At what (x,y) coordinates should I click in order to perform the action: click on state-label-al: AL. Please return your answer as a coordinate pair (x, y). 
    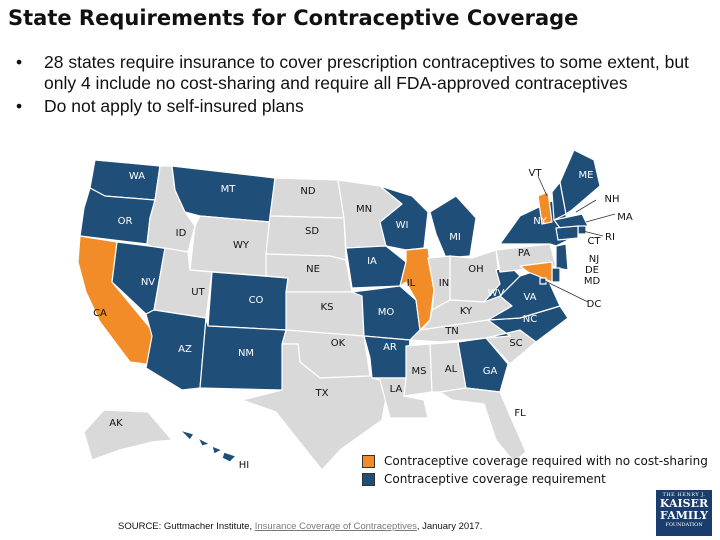
    Looking at the image, I should click on (451, 369).